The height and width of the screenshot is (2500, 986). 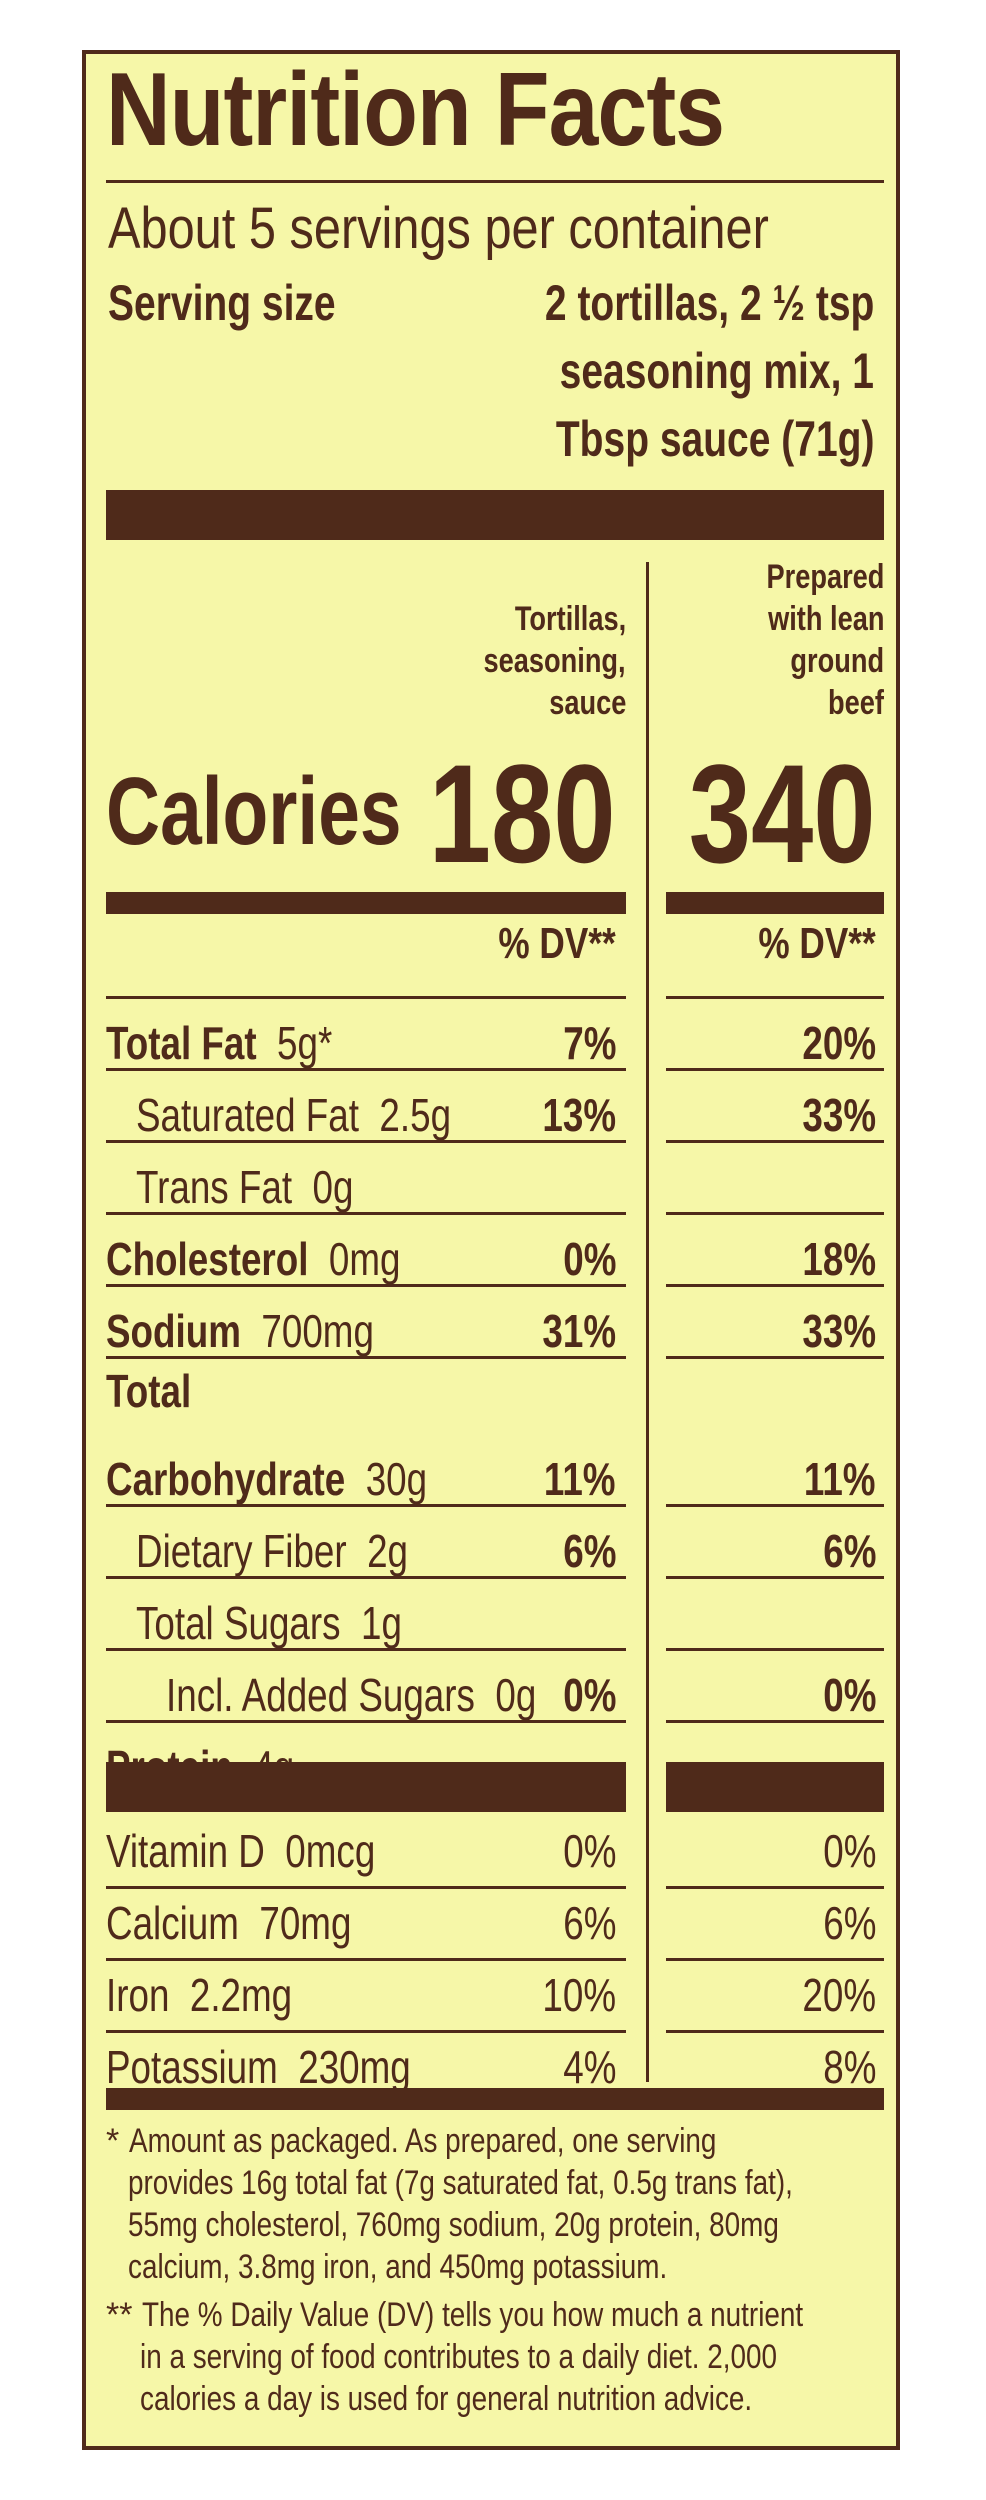 I want to click on nutrient-amount: 700mg, so click(x=317, y=1331).